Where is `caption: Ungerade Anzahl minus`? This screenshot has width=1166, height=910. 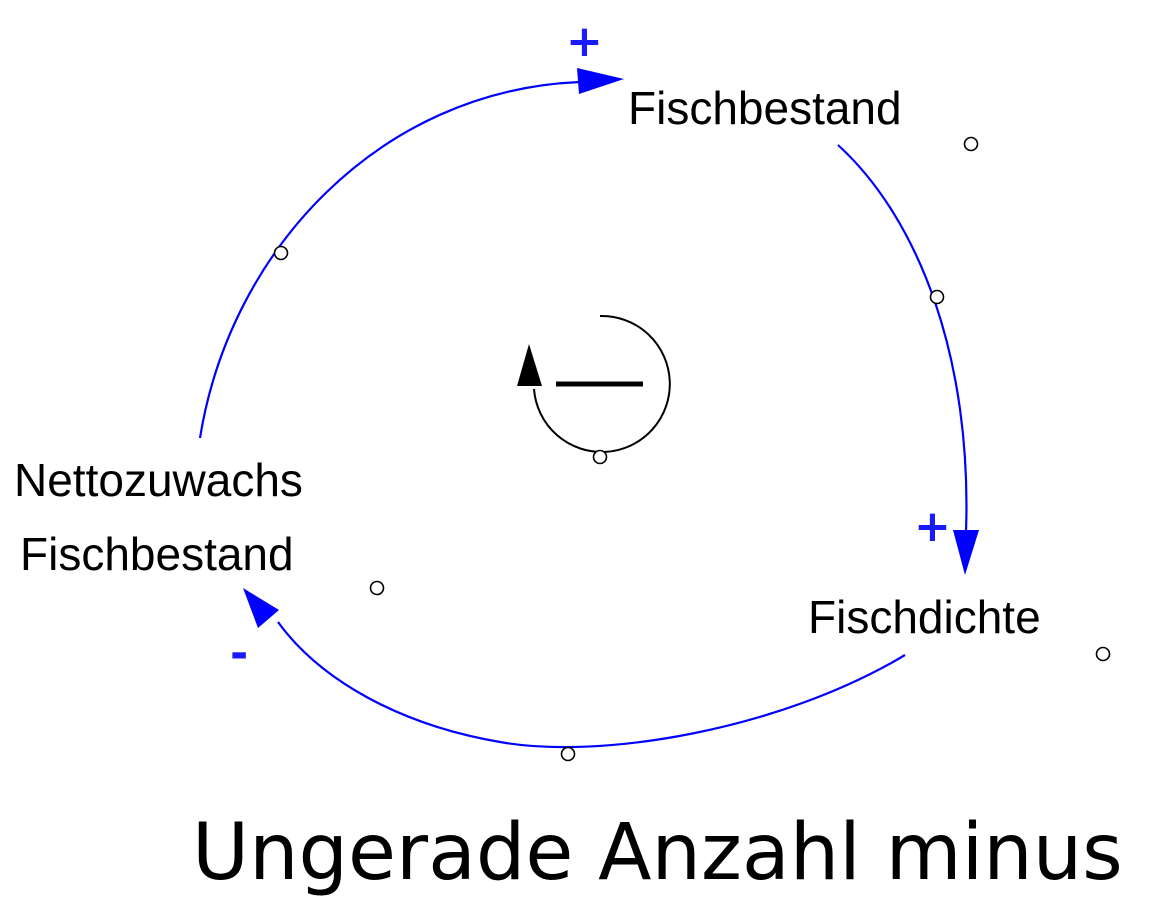 caption: Ungerade Anzahl minus is located at coordinates (657, 853).